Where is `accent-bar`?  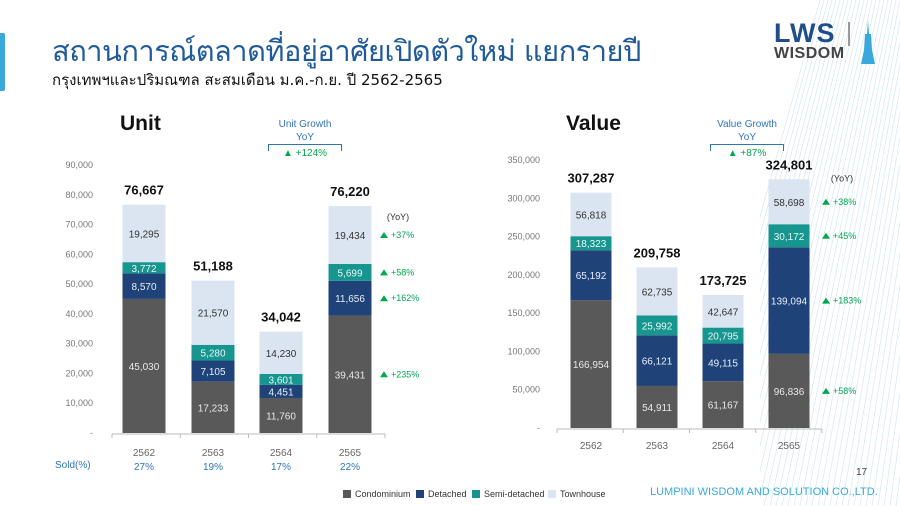 accent-bar is located at coordinates (2, 62).